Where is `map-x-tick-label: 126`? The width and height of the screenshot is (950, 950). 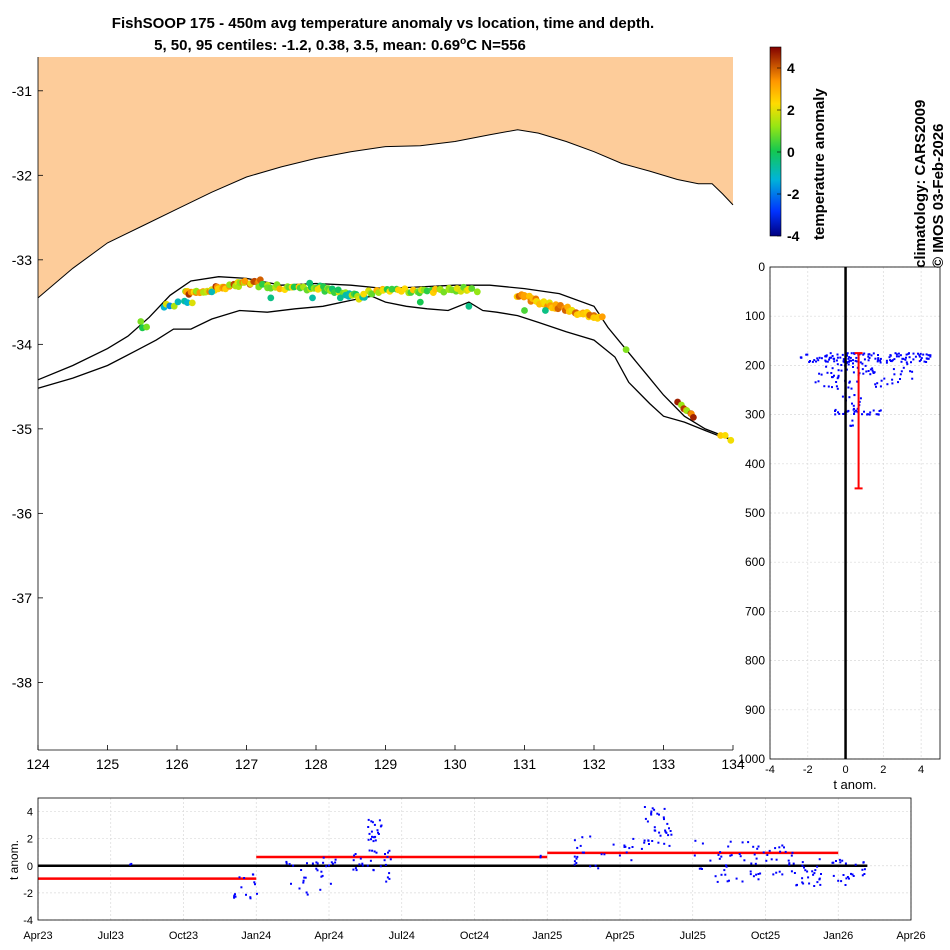
map-x-tick-label: 126 is located at coordinates (177, 764).